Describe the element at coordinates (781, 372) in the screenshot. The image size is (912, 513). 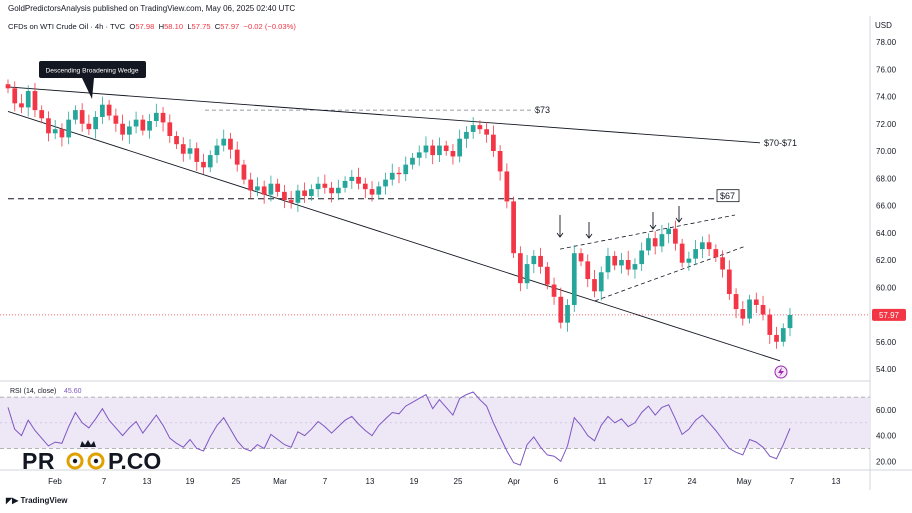
I see `lightning-icon` at that location.